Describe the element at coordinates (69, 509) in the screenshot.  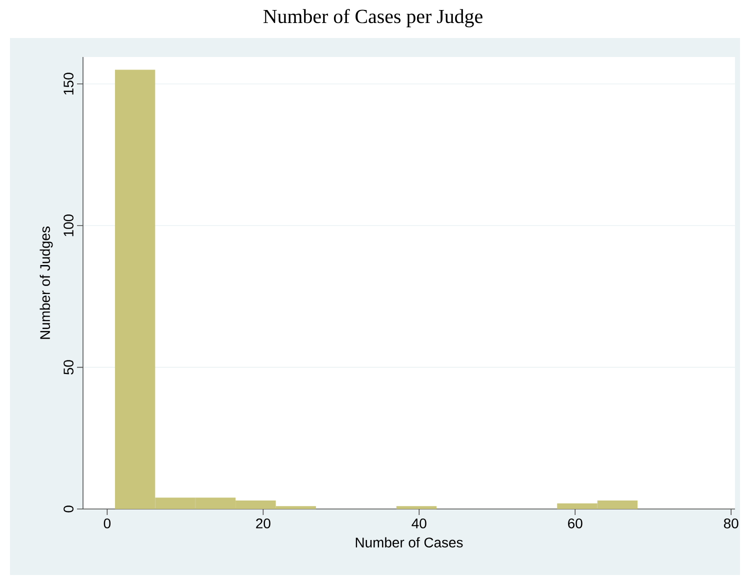
I see `y-tick-label: 0` at that location.